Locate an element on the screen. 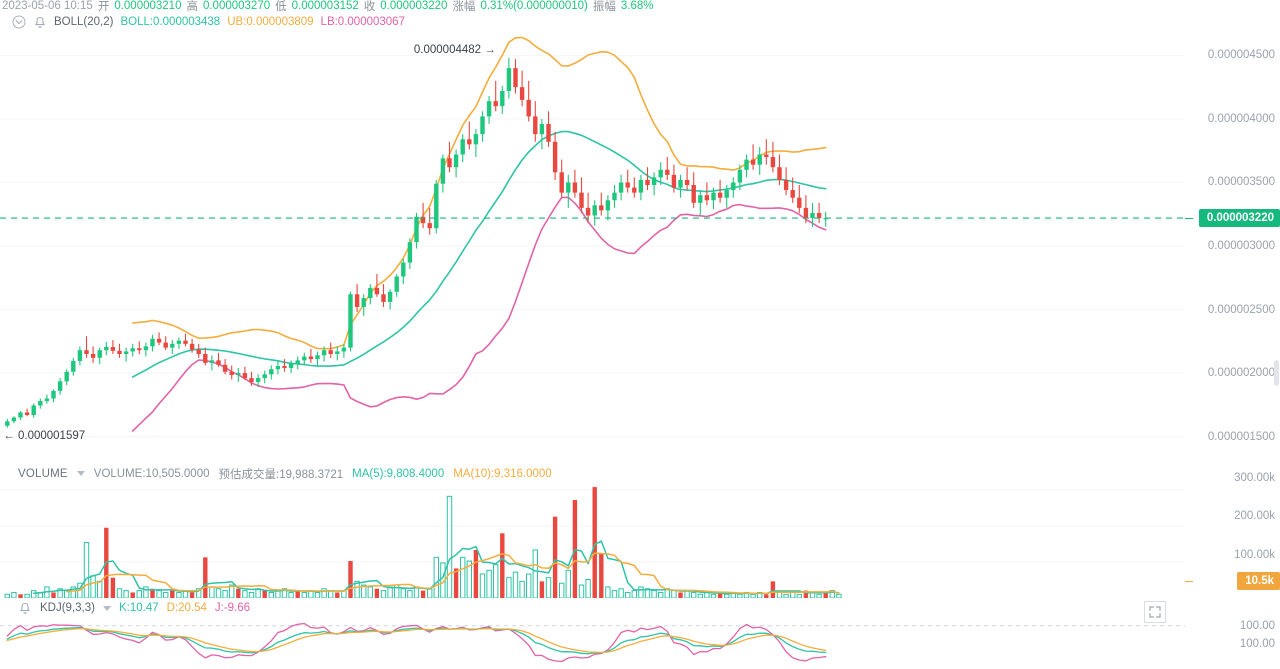 The image size is (1280, 669). ohlc-low-value: 0.000003152 is located at coordinates (325, 6).